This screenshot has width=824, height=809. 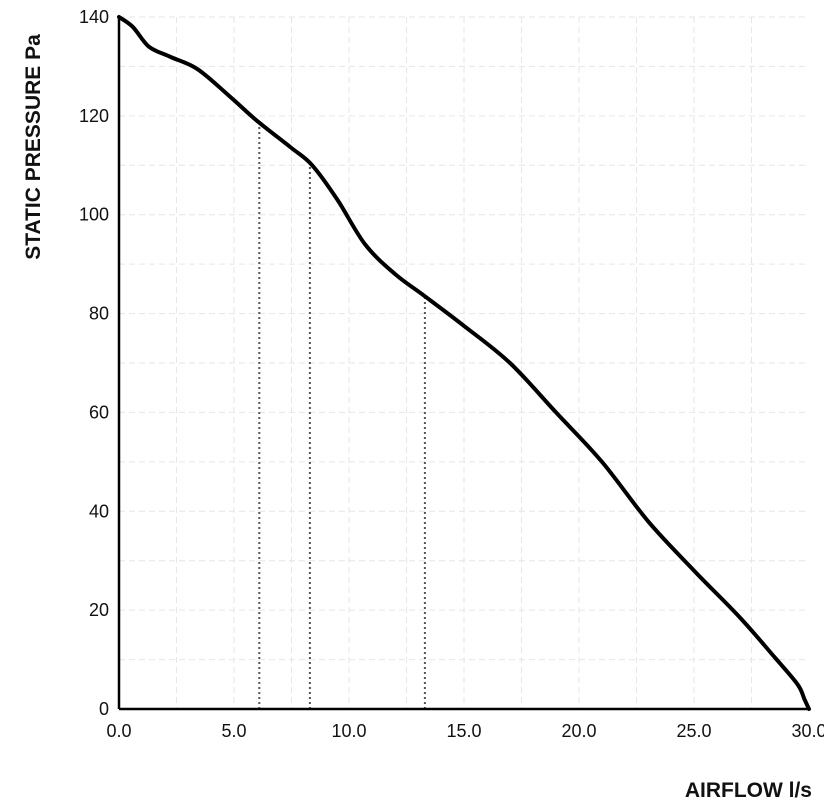 I want to click on y-tick-label: 140, so click(x=94, y=17).